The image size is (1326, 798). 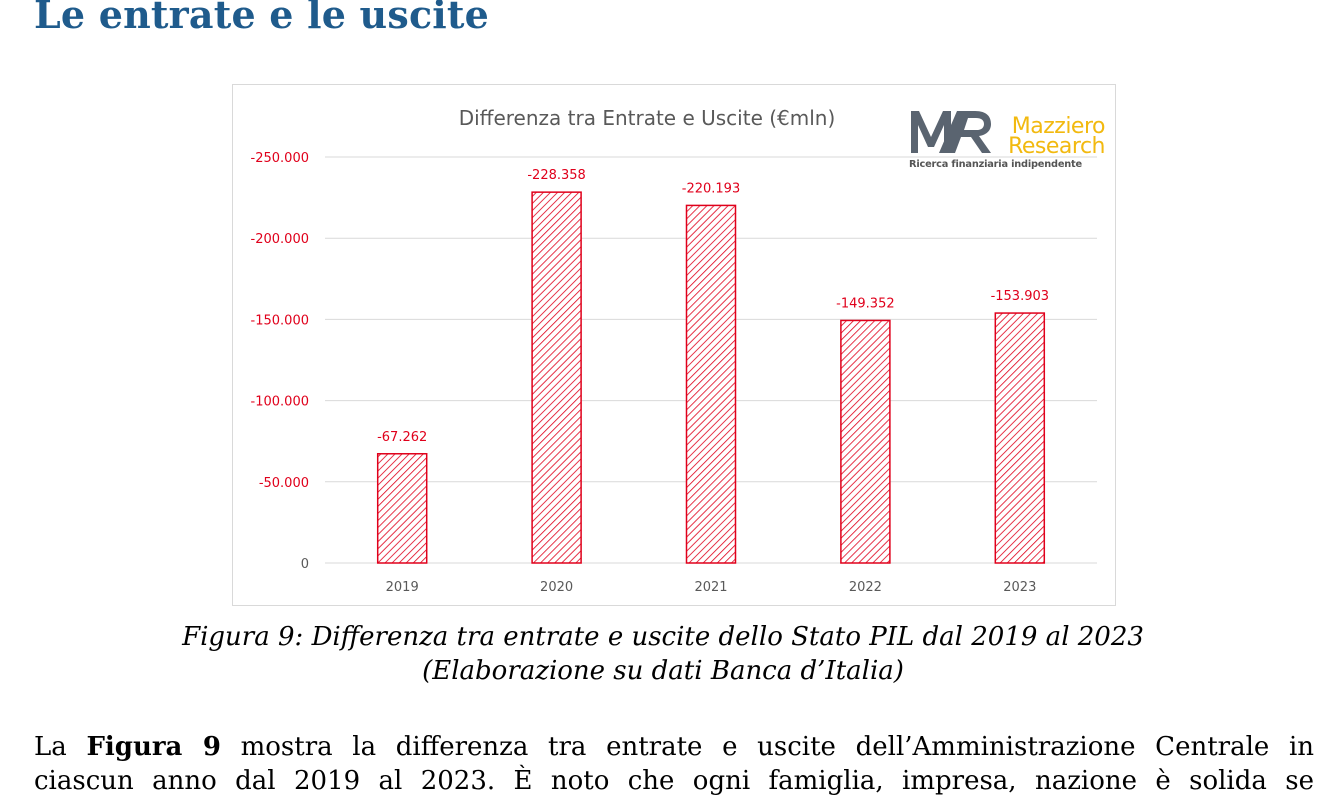 I want to click on data-label: -228.358, so click(x=556, y=175).